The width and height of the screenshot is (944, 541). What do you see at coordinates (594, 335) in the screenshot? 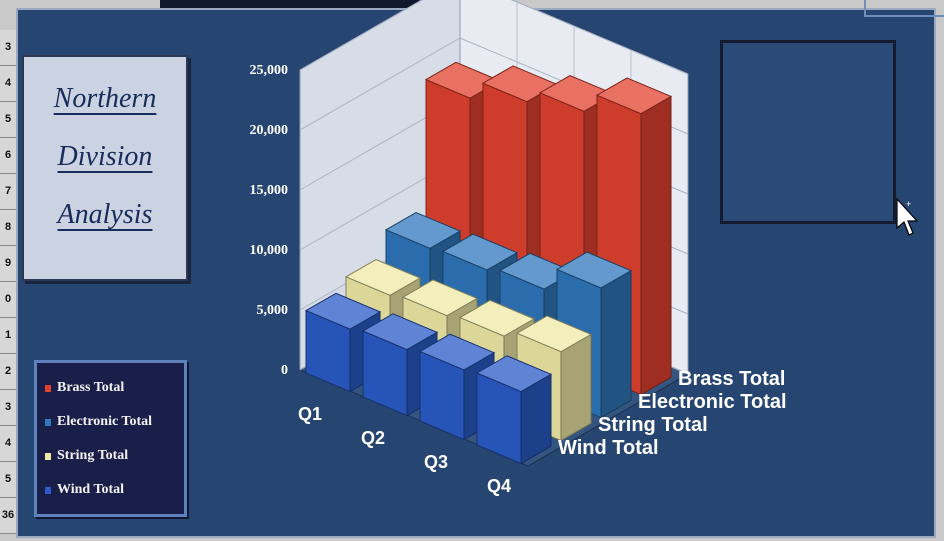
I see `column-electronic-total-q4` at bounding box center [594, 335].